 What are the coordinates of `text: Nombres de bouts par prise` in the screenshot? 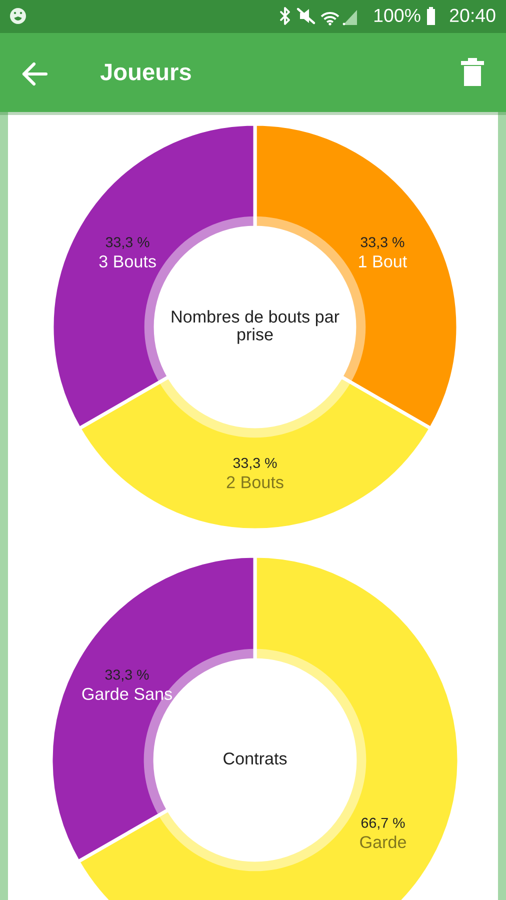 It's located at (256, 327).